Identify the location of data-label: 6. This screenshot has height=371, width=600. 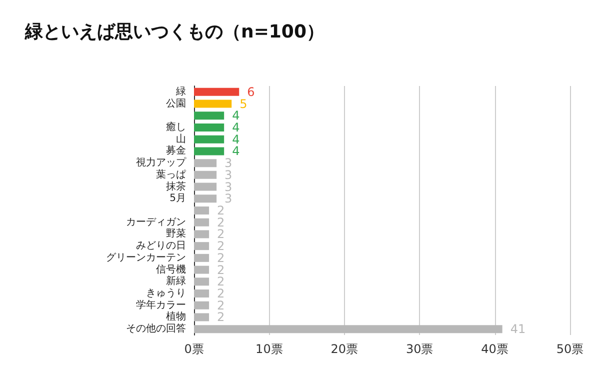
(251, 91).